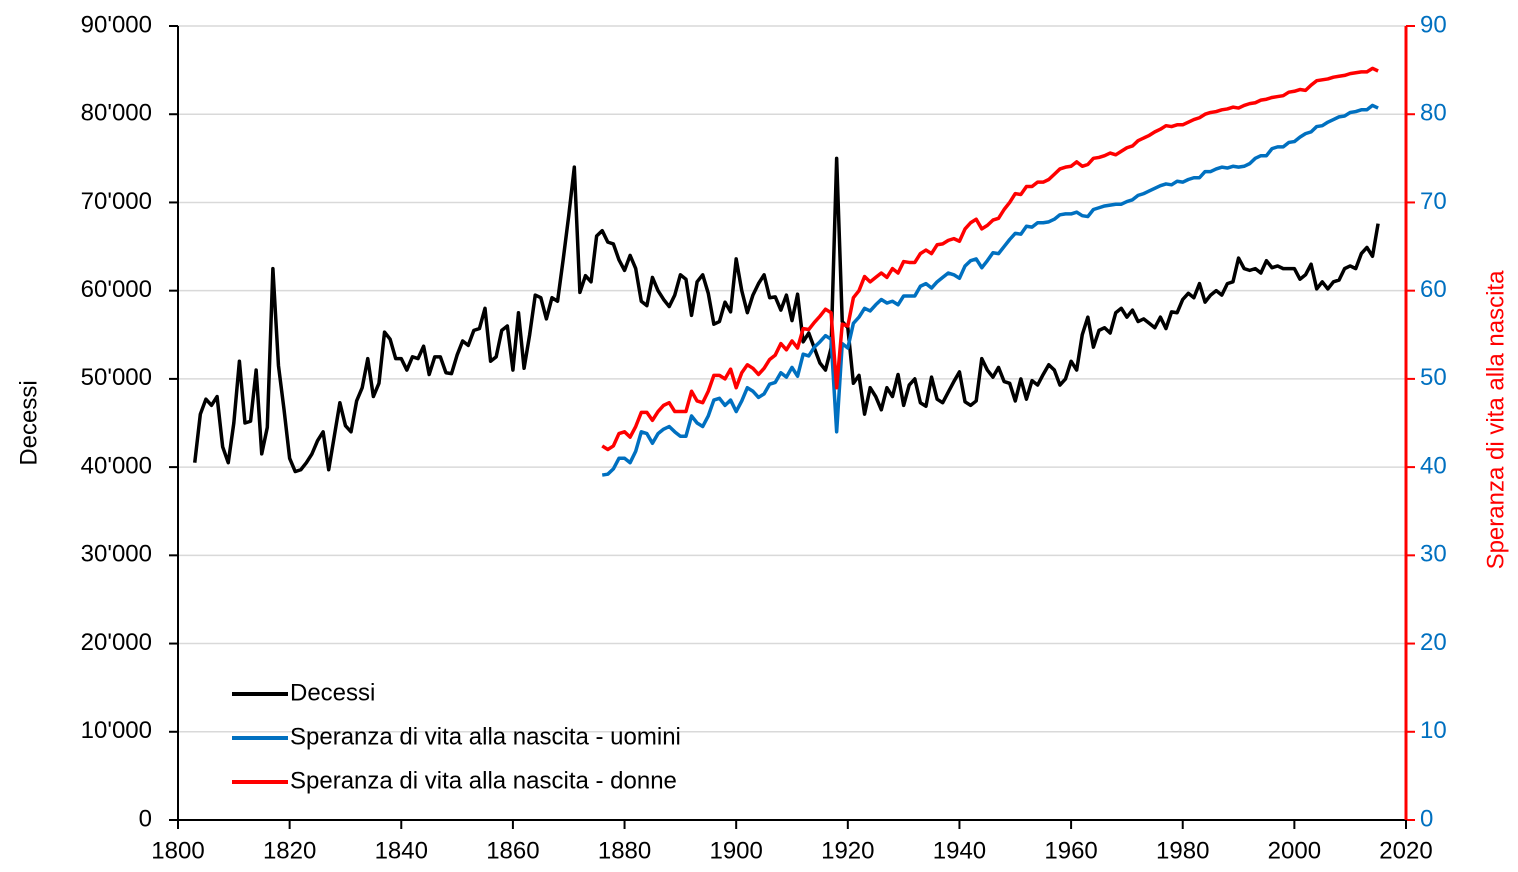 This screenshot has width=1518, height=872. Describe the element at coordinates (847, 850) in the screenshot. I see `x-tick-label: 1920` at that location.